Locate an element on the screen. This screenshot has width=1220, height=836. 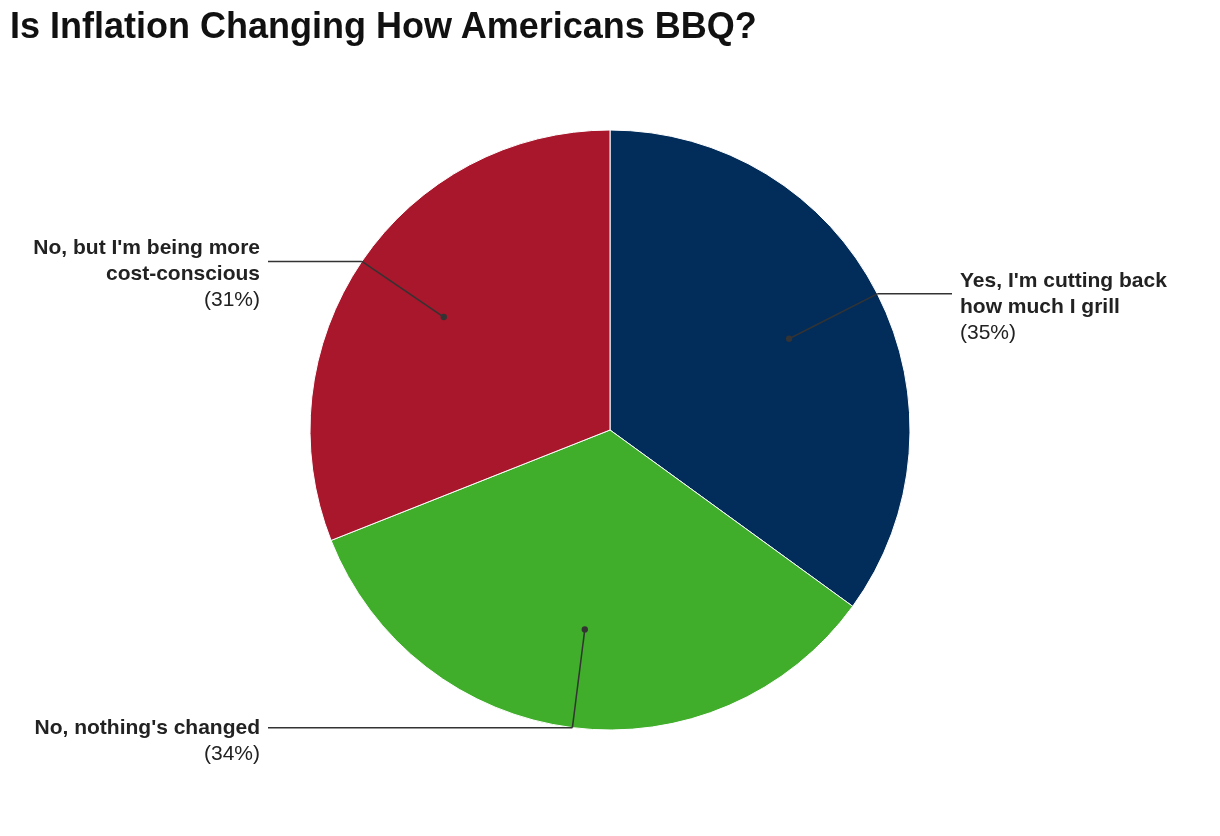
slice-label: Yes, I'm cutting back how much I grill is located at coordinates (1064, 292).